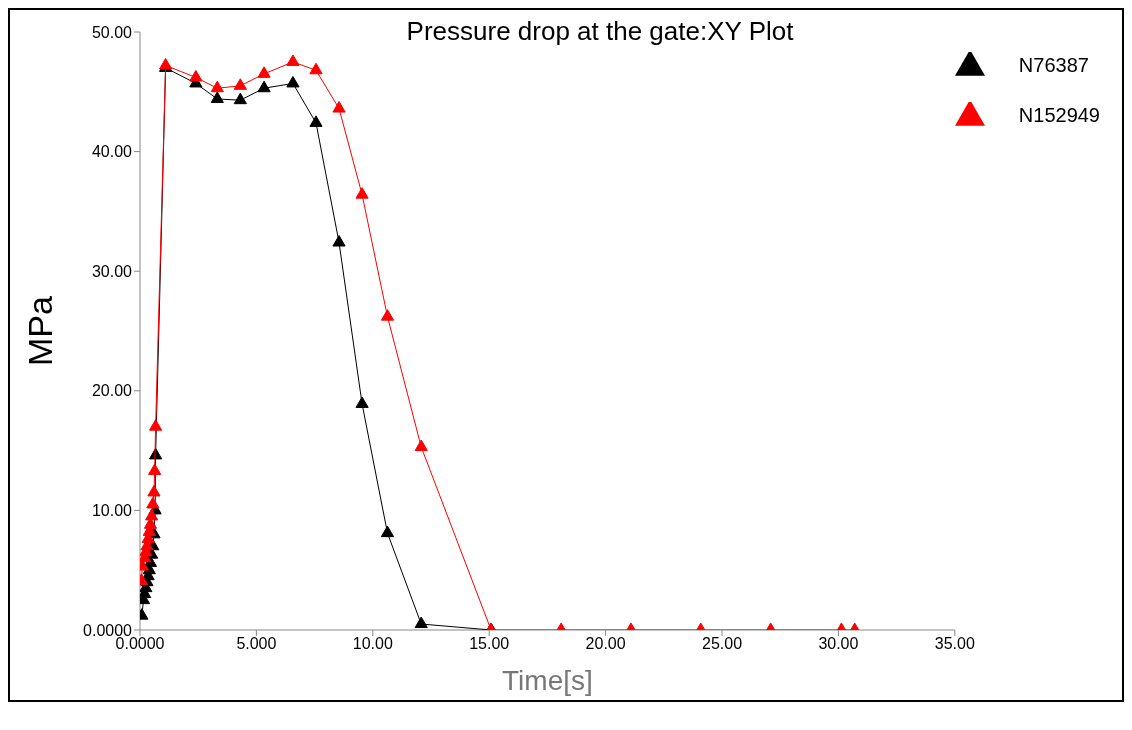 The height and width of the screenshot is (730, 1132). Describe the element at coordinates (40, 330) in the screenshot. I see `y-axis-title: MPa` at that location.